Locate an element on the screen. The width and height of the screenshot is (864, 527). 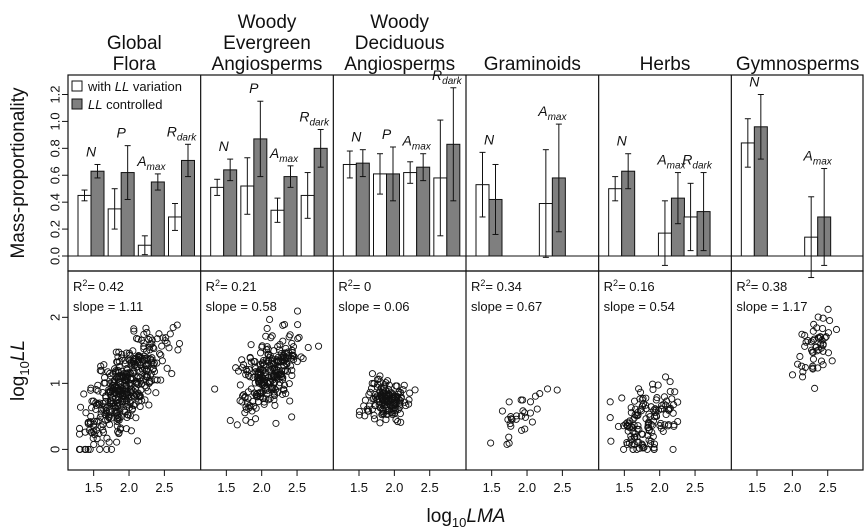
bar-label-main: N is located at coordinates (224, 146).